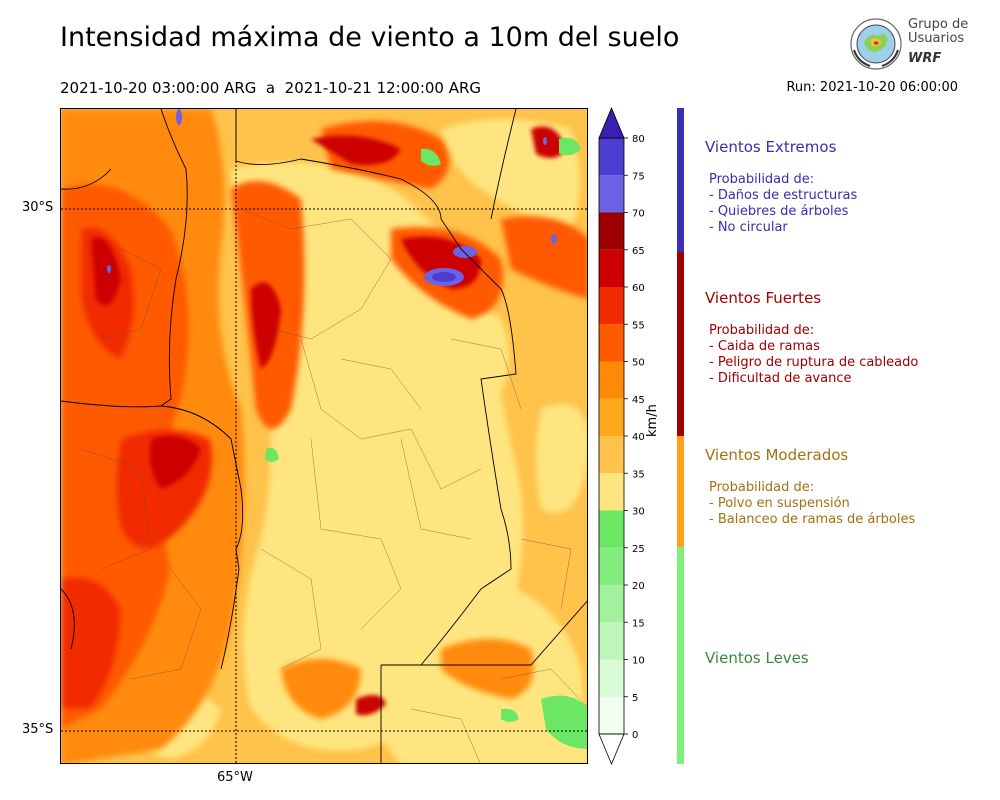 The width and height of the screenshot is (1000, 800). Describe the element at coordinates (925, 58) in the screenshot. I see `logo-wrf-text: WRF` at that location.